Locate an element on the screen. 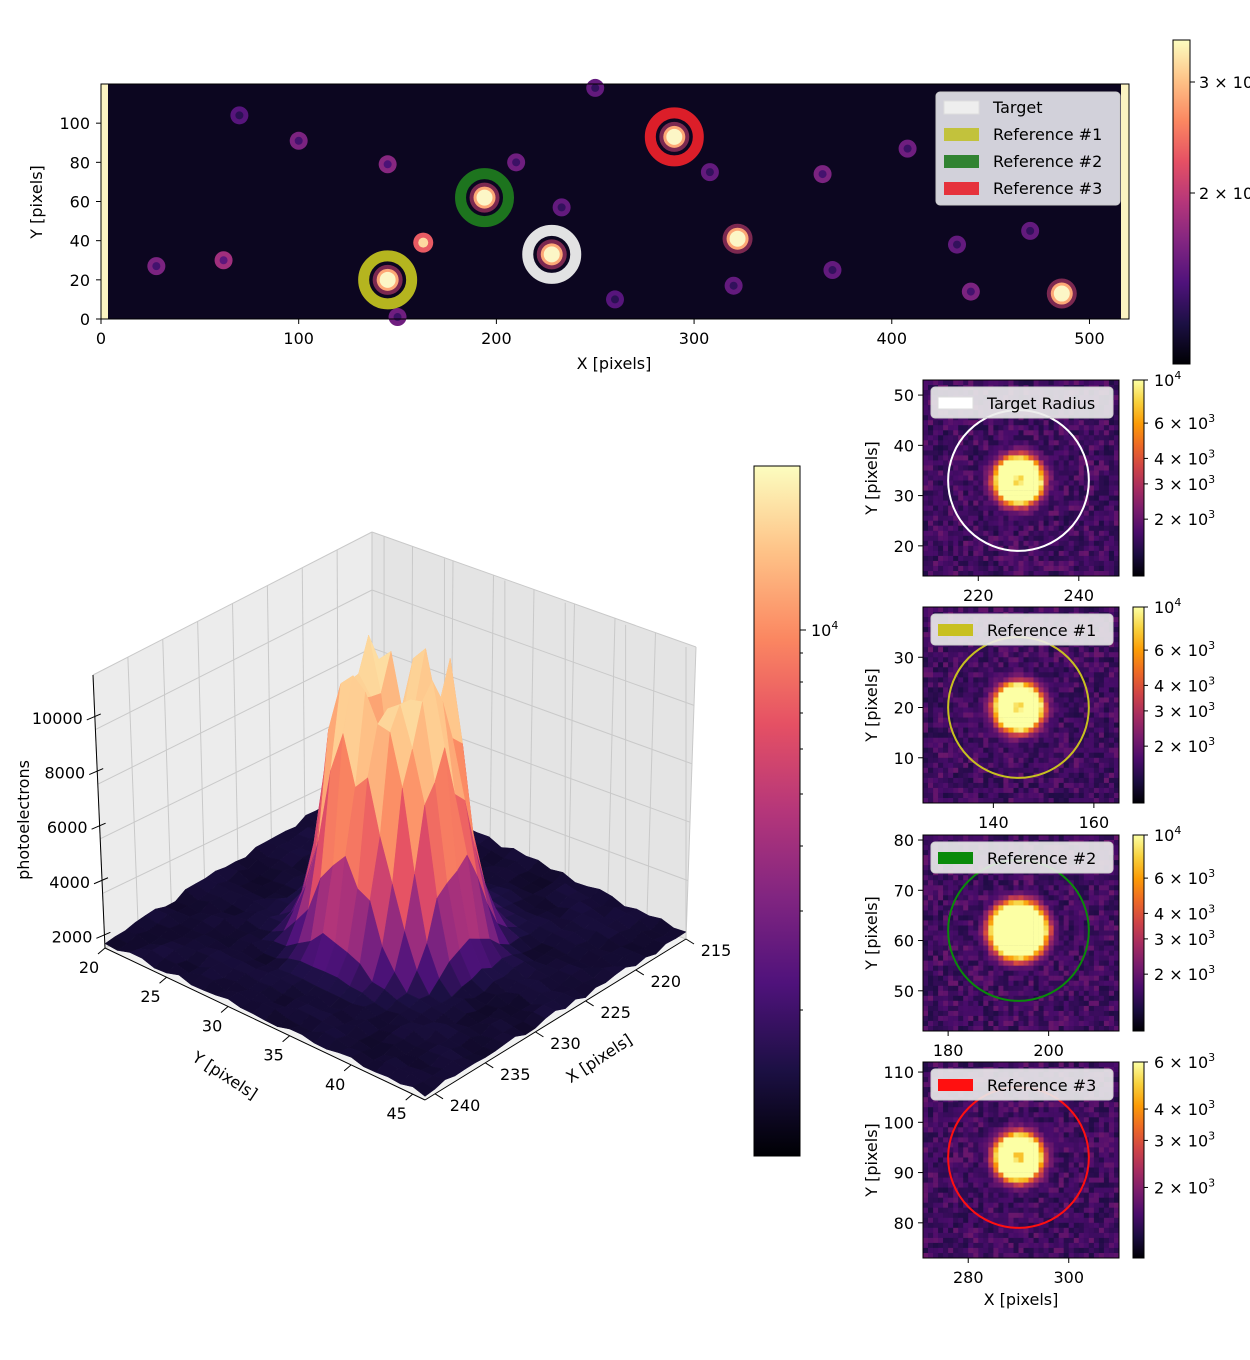 Image resolution: width=1250 pixels, height=1360 pixels. x-tick-label: 300 is located at coordinates (694, 338).